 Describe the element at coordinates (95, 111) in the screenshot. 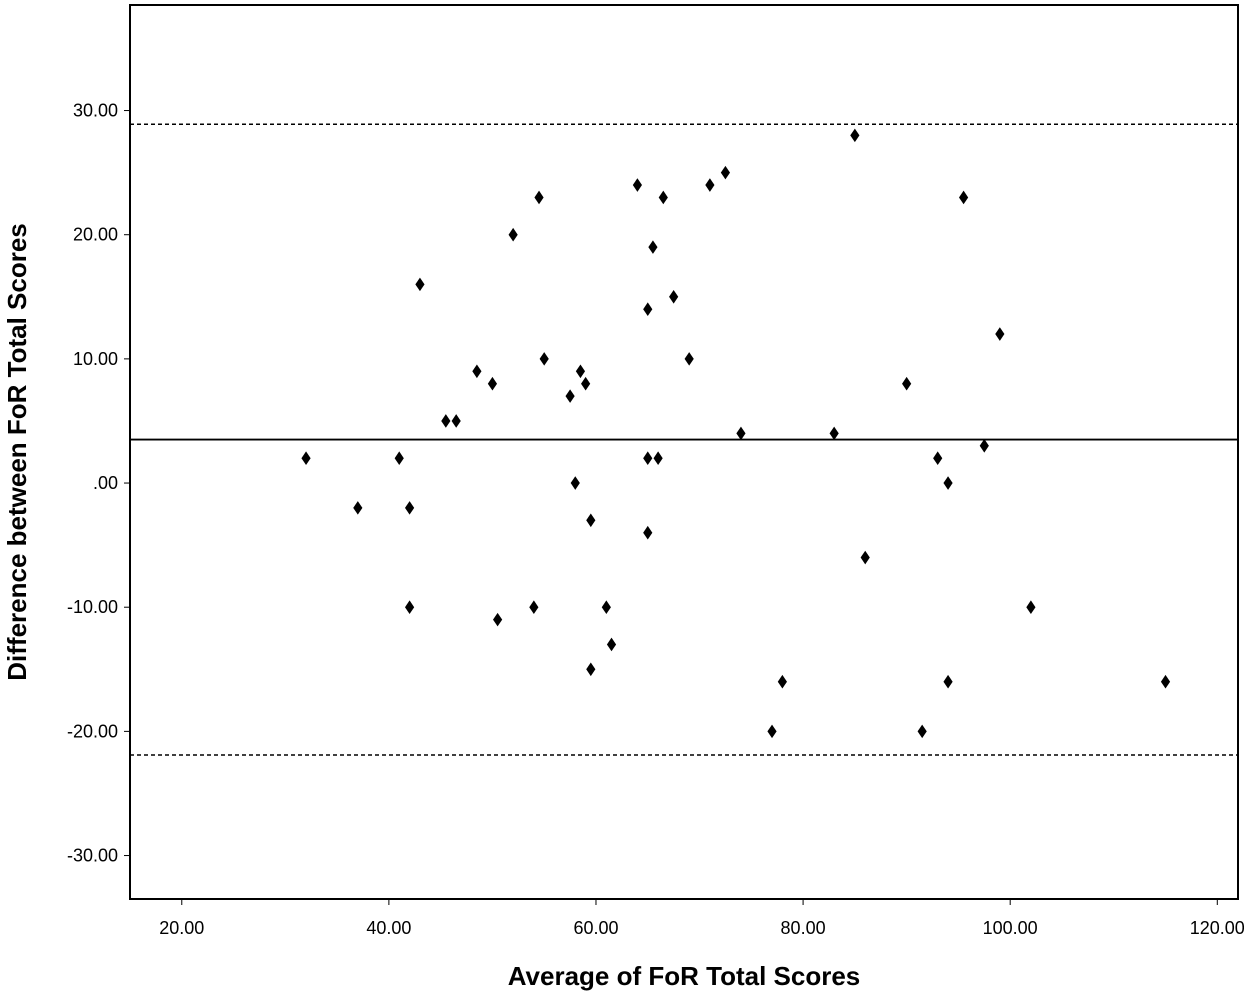

I see `y-tick-label: 30.00` at that location.